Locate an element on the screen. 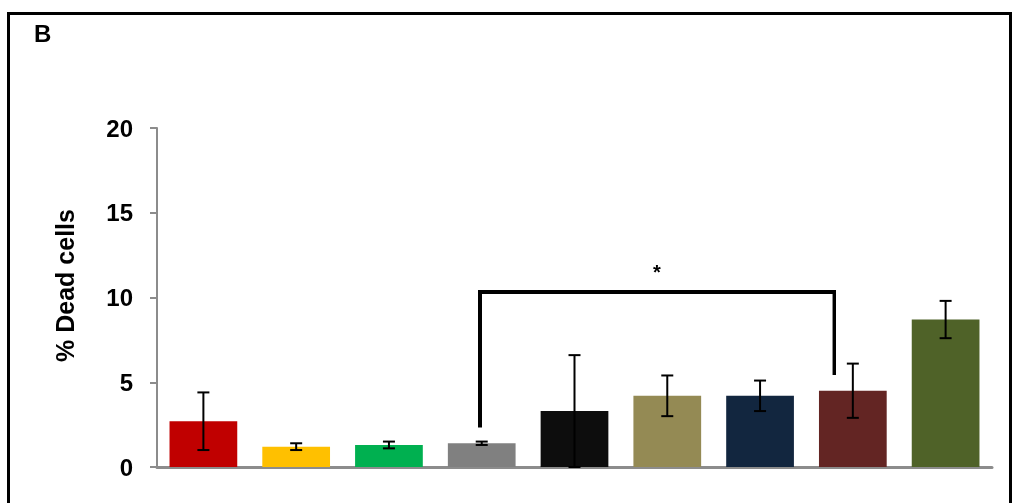 This screenshot has height=503, width=1016. y-tick-label: 15 is located at coordinates (119, 213).